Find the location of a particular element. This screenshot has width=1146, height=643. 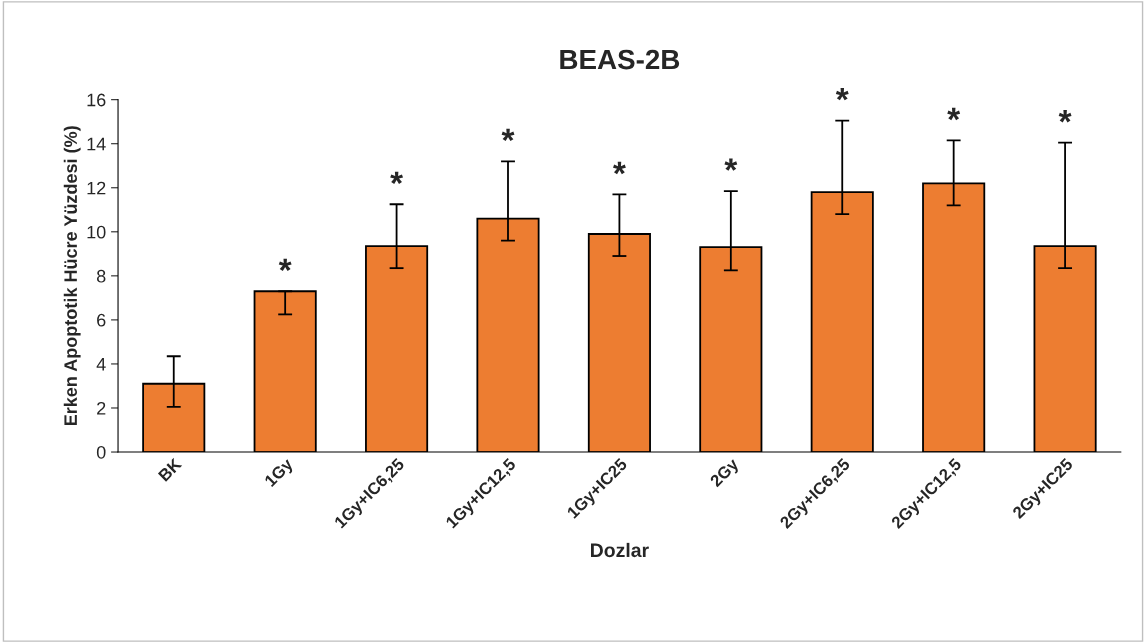

y-tick-label: 6 is located at coordinates (101, 320).